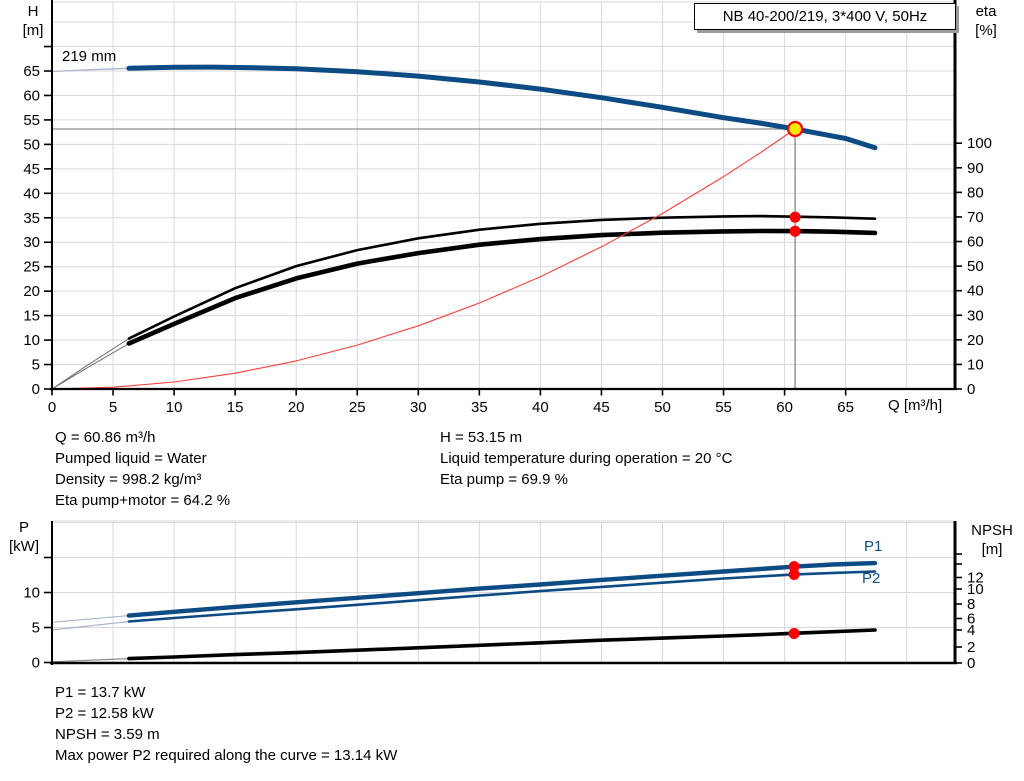  What do you see at coordinates (794, 574) in the screenshot?
I see `p2-point-marker` at bounding box center [794, 574].